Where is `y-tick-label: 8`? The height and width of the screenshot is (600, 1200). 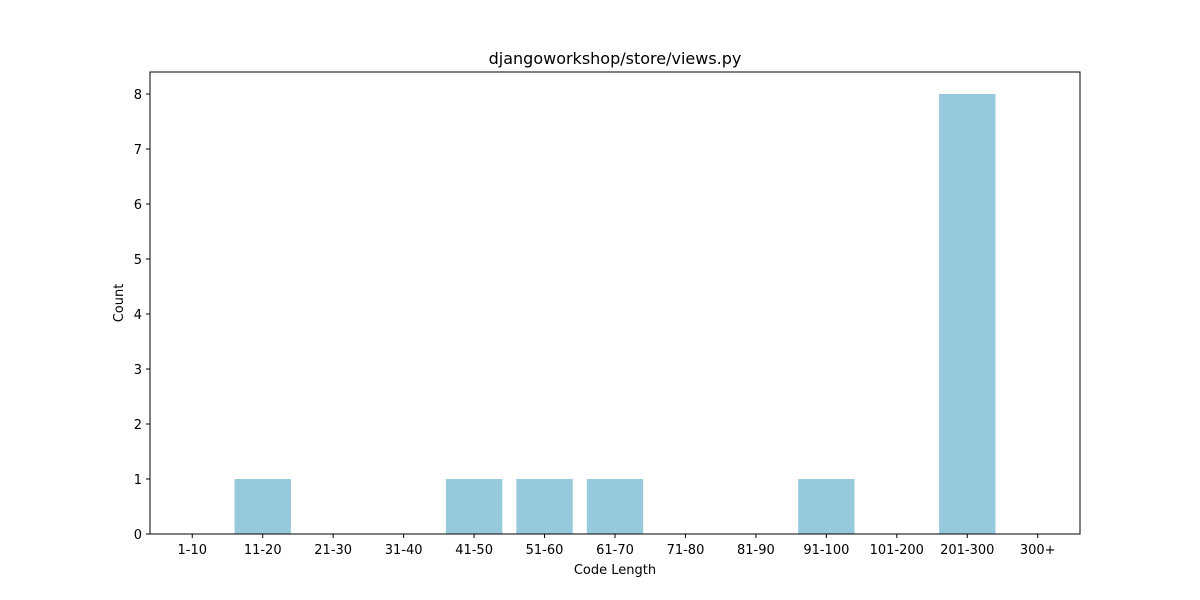 y-tick-label: 8 is located at coordinates (138, 95).